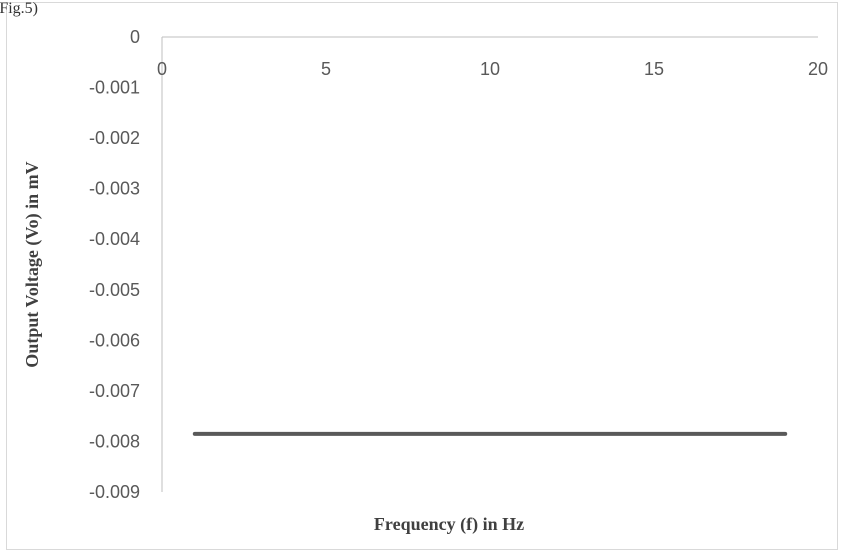  Describe the element at coordinates (114, 492) in the screenshot. I see `y-tick-label: -0.009` at that location.